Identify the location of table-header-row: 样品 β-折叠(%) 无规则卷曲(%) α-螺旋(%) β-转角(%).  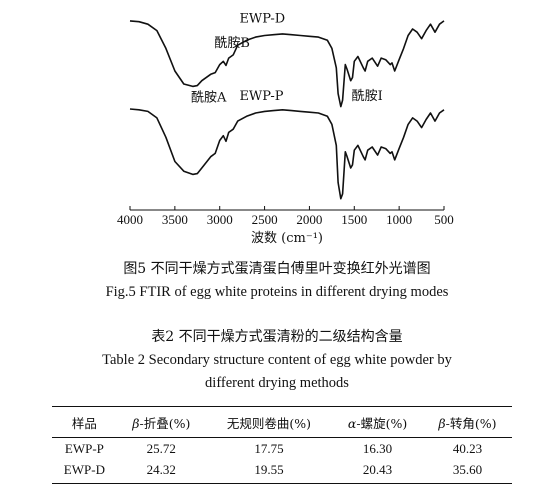
(282, 422).